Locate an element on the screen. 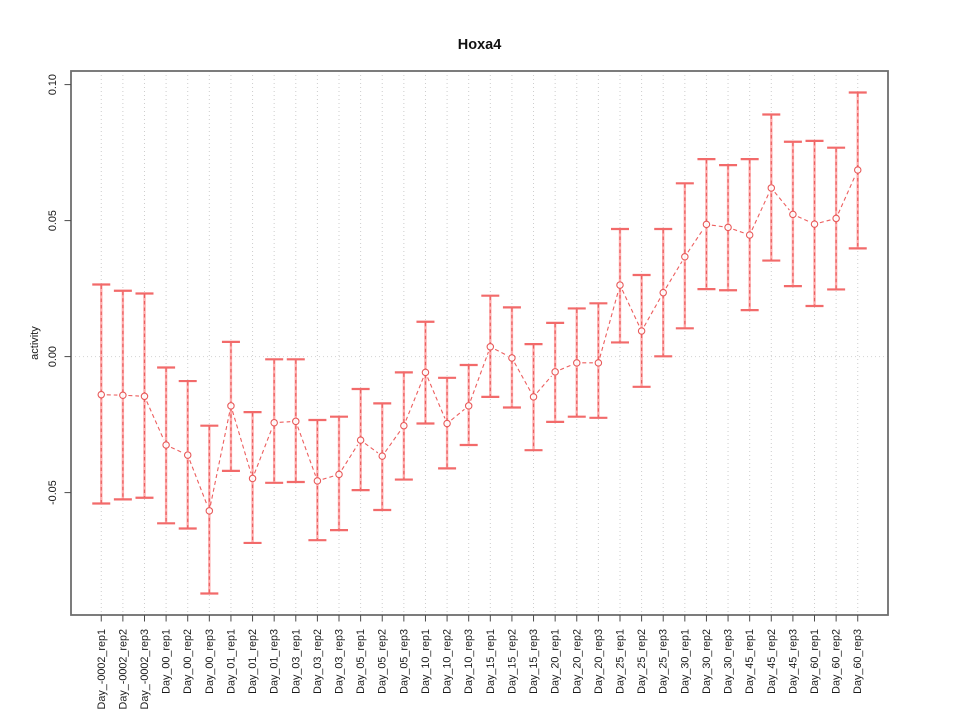  x-tick-label: Day_20_rep2 is located at coordinates (577, 661).